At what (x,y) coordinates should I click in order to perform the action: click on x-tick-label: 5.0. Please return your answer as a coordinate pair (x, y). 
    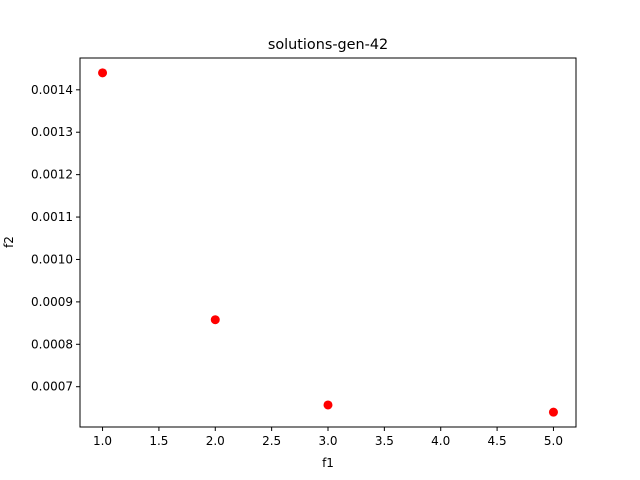
    Looking at the image, I should click on (553, 441).